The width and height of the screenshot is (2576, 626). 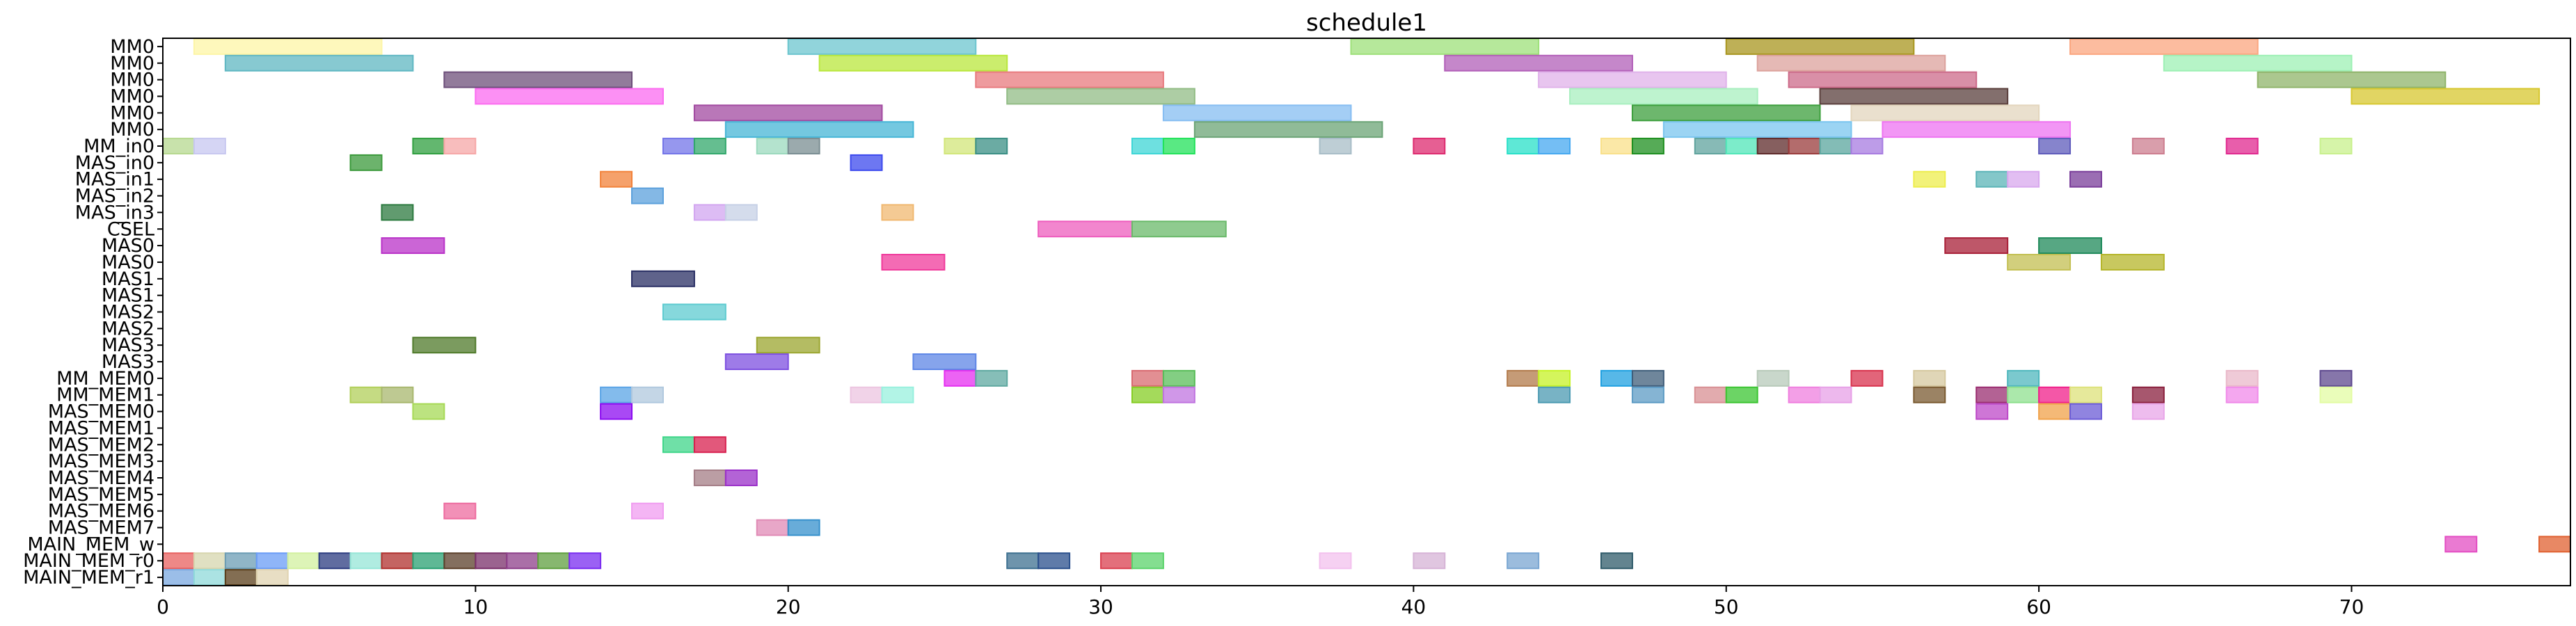 I want to click on y-tick-label: MAS_in3, so click(x=114, y=212).